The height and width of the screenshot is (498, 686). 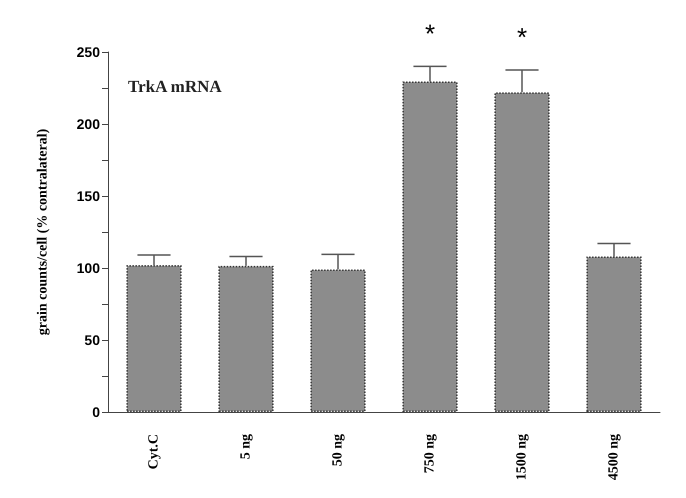 I want to click on x-tick-label: 750 ng, so click(x=430, y=454).